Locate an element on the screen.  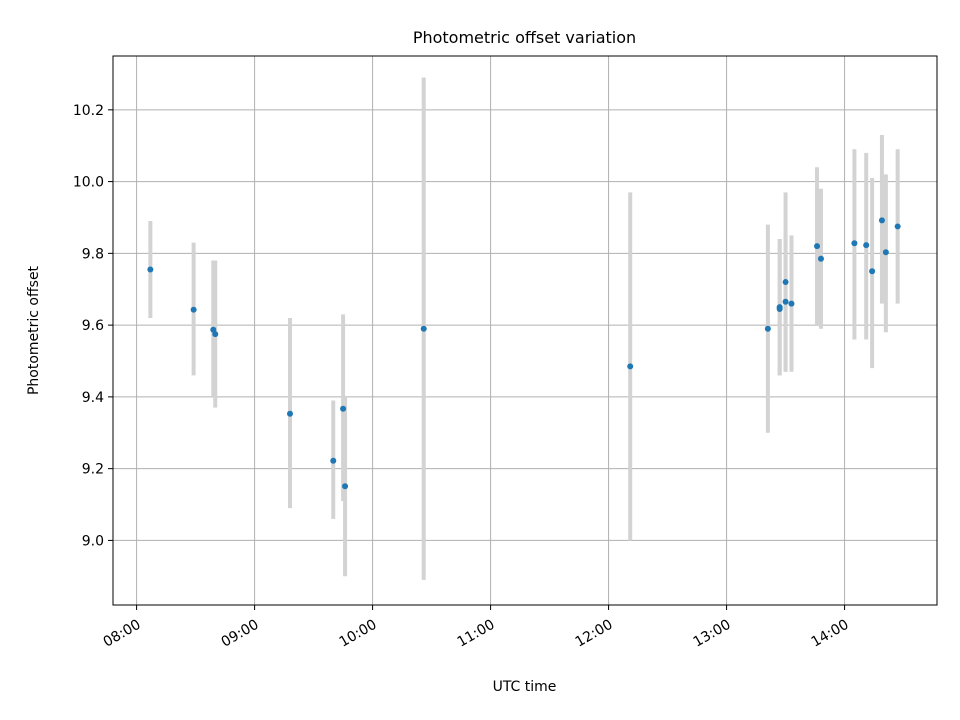
y-tick-label: 10.2 is located at coordinates (88, 111).